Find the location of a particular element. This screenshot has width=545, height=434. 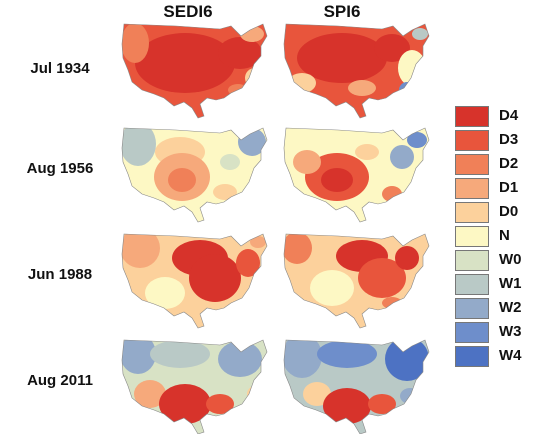

row-label-jun-1988: Jun 1988 is located at coordinates (60, 274).